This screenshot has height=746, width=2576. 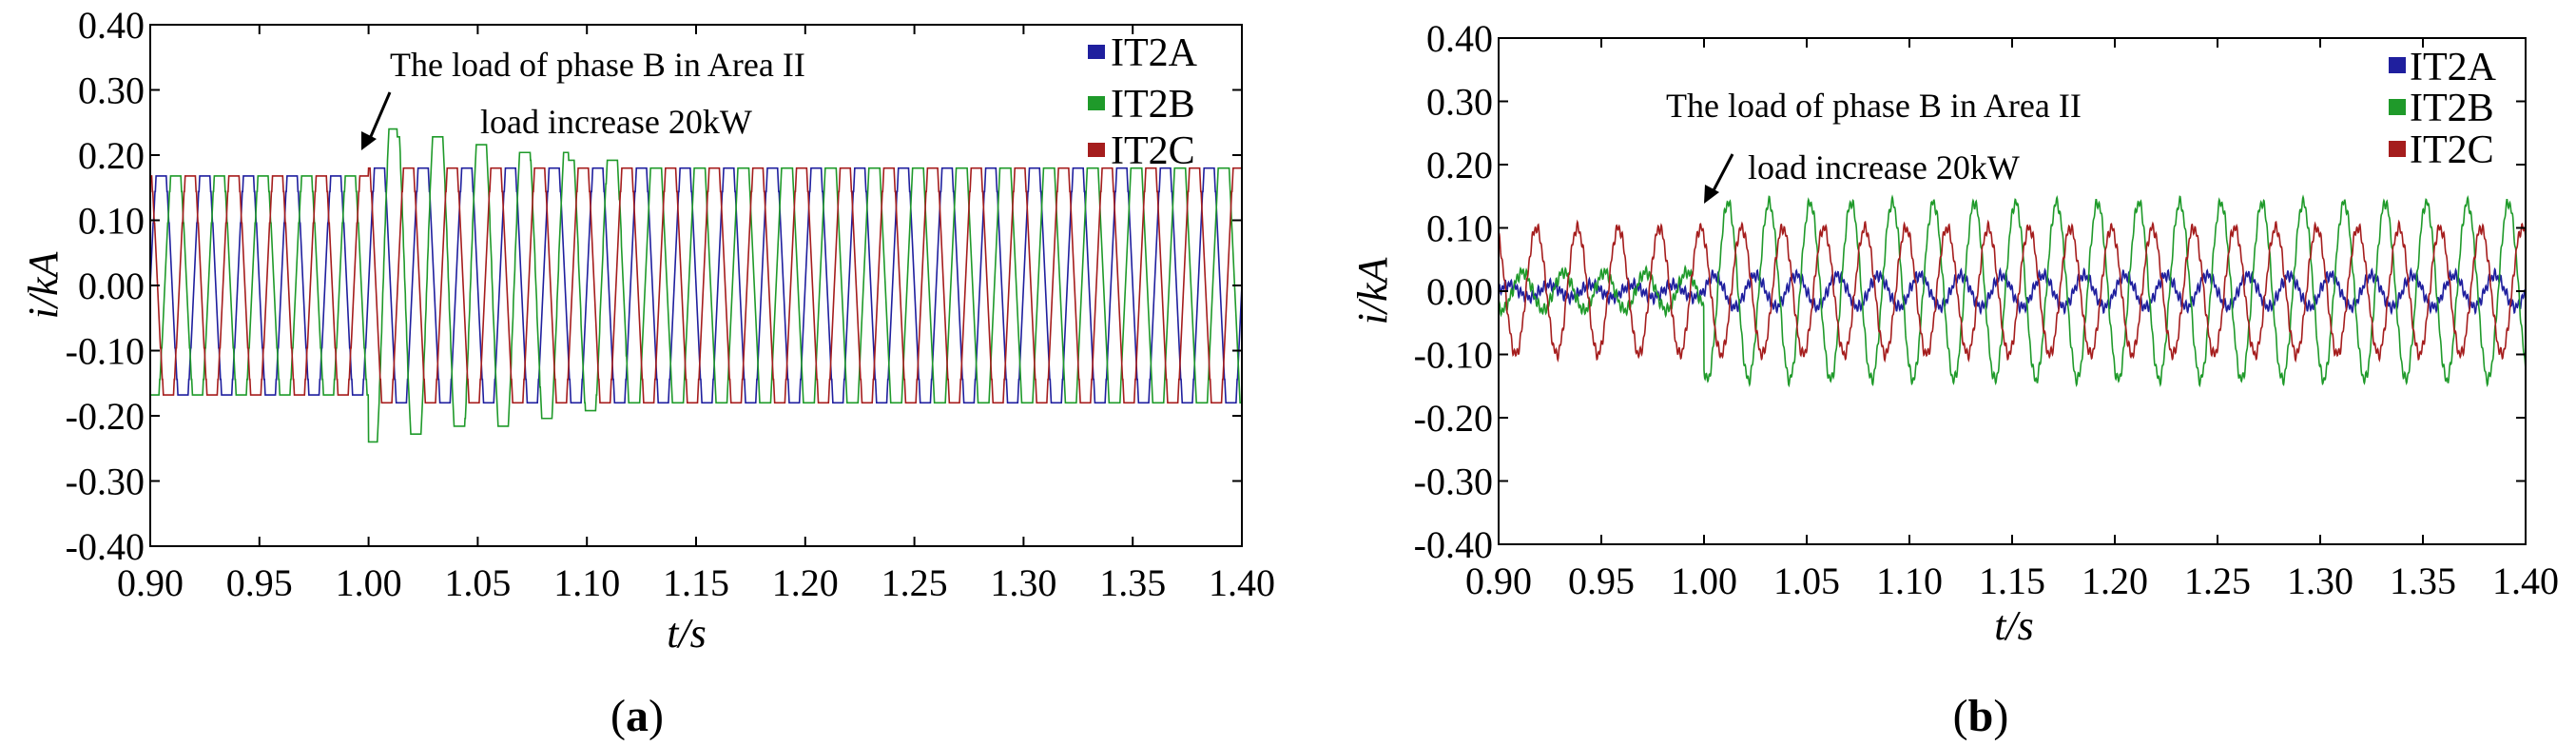 I want to click on series-line-IT2A, so click(x=696, y=286).